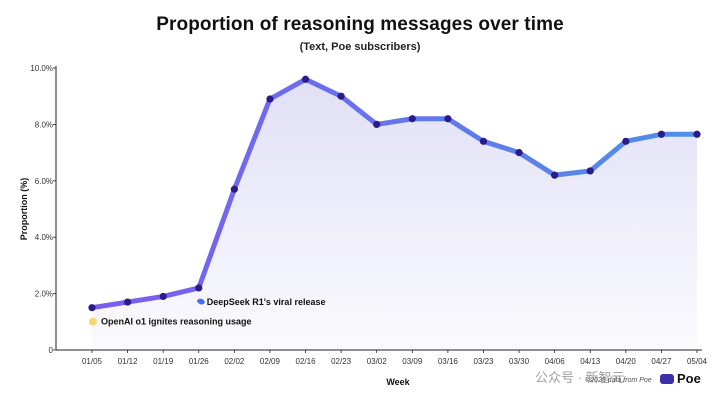  I want to click on x-tick-label: 01/19, so click(163, 361).